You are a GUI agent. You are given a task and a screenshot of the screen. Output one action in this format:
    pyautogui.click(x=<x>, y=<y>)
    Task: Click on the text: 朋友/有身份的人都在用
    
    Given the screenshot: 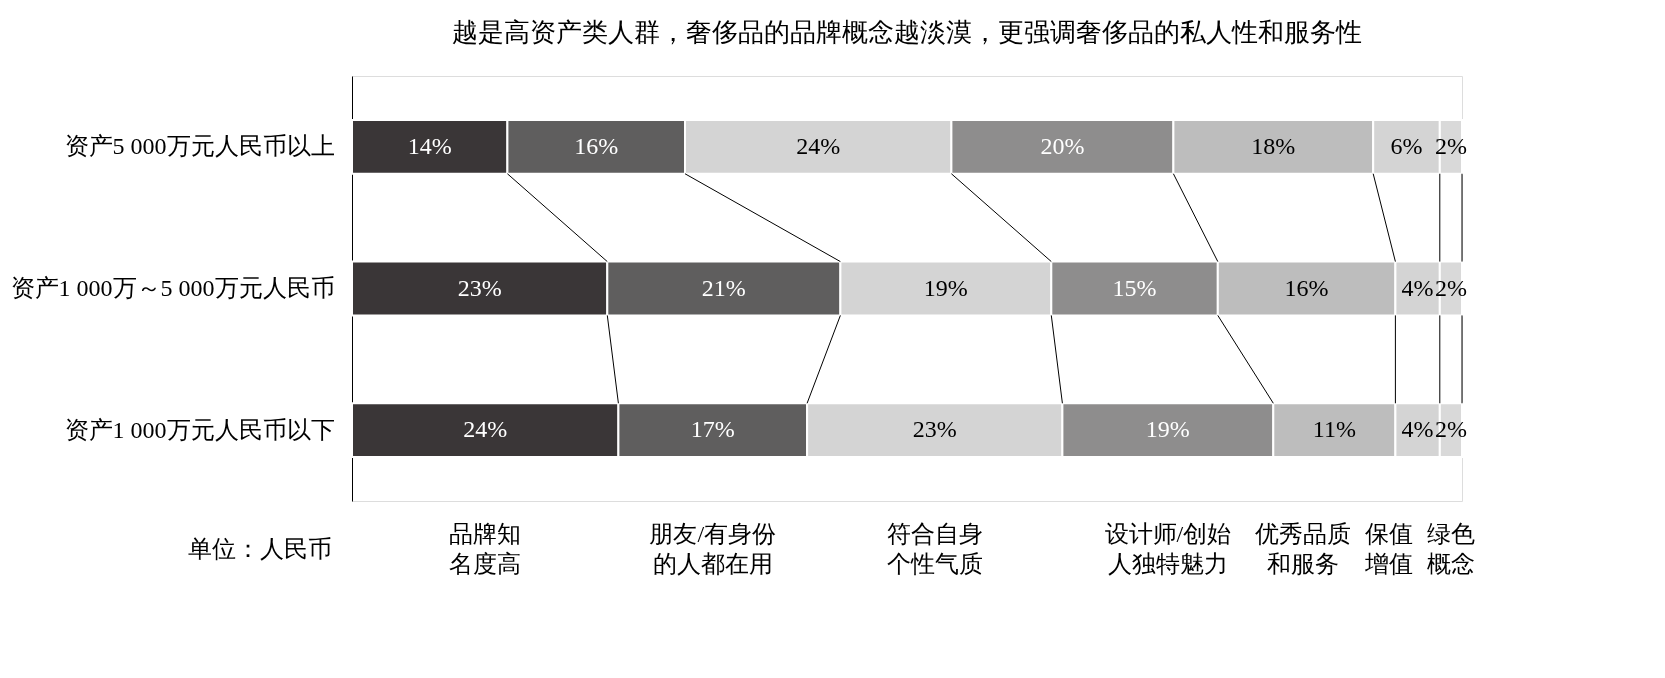 What is the action you would take?
    pyautogui.click(x=713, y=549)
    